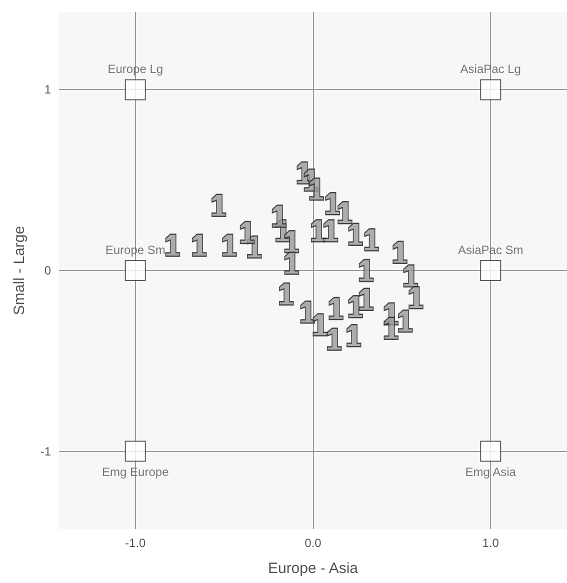 This screenshot has width=567, height=583. I want to click on x-tick-label: -1.0, so click(135, 543).